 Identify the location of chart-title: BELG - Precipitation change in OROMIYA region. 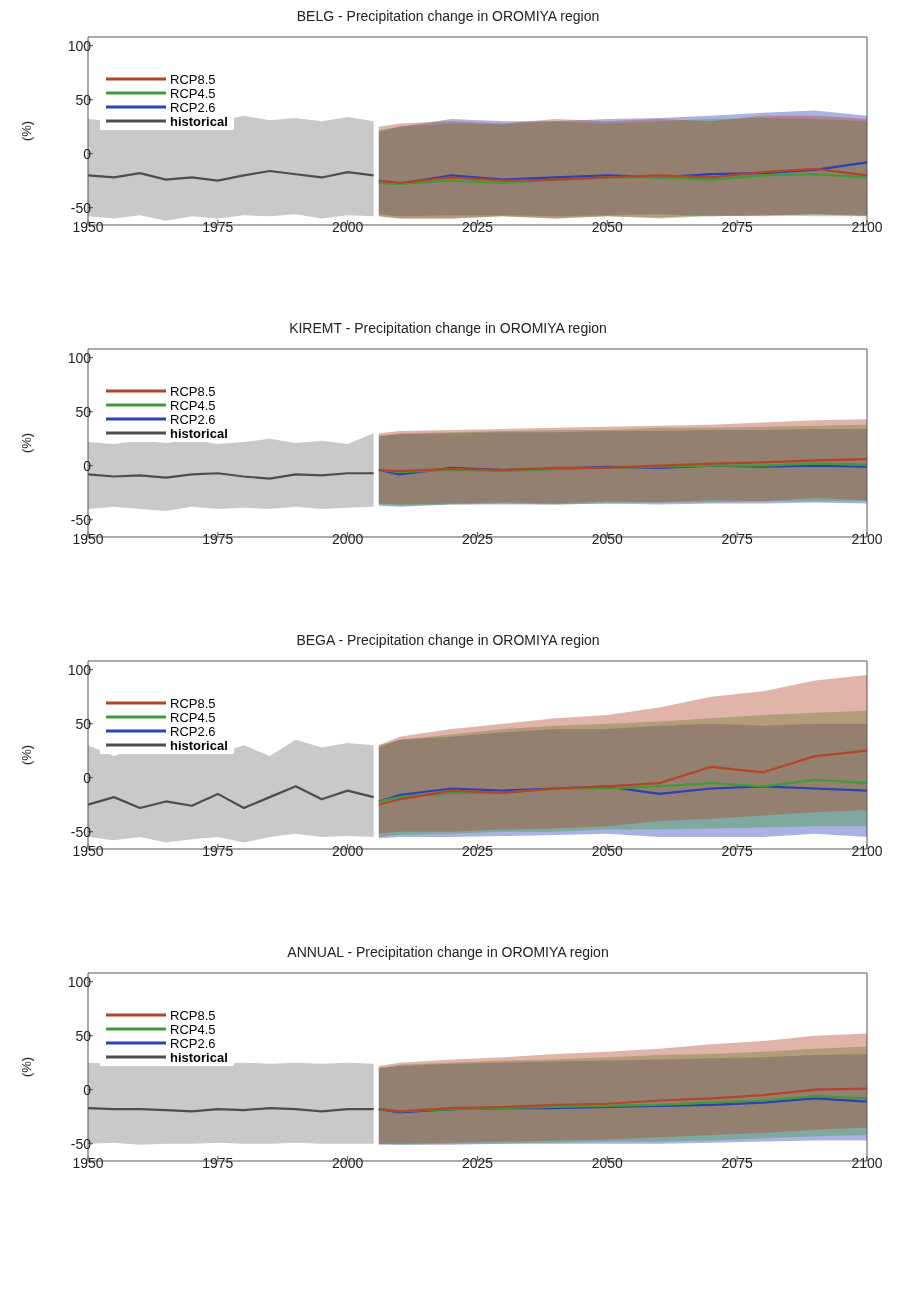
(448, 17).